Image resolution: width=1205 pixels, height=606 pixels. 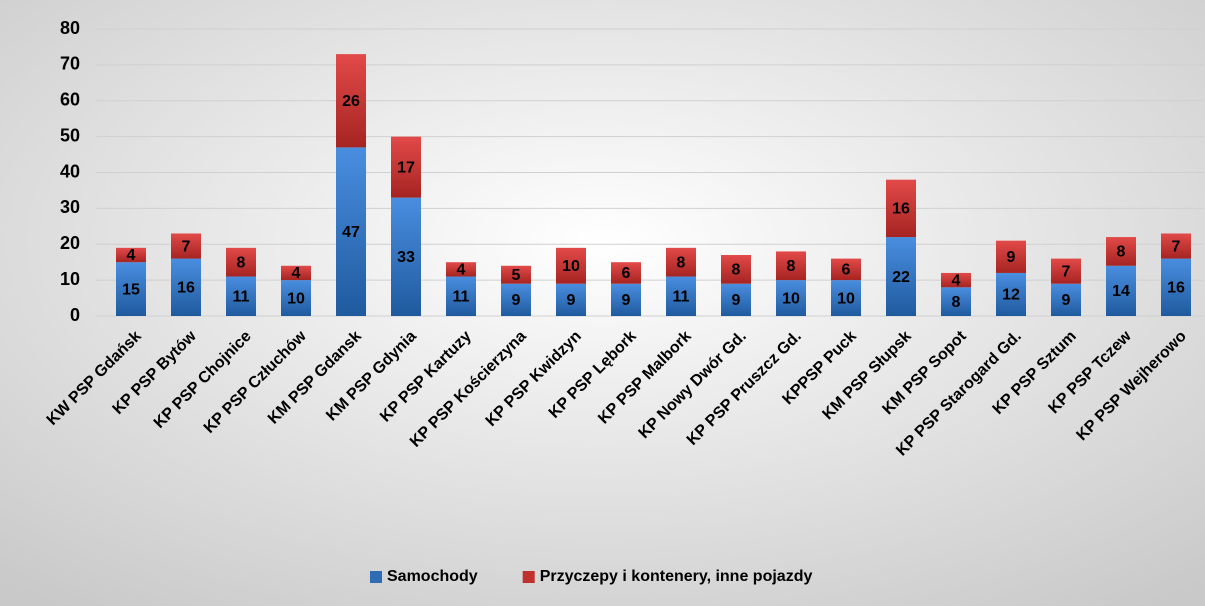 I want to click on data-label: 47, so click(x=351, y=232).